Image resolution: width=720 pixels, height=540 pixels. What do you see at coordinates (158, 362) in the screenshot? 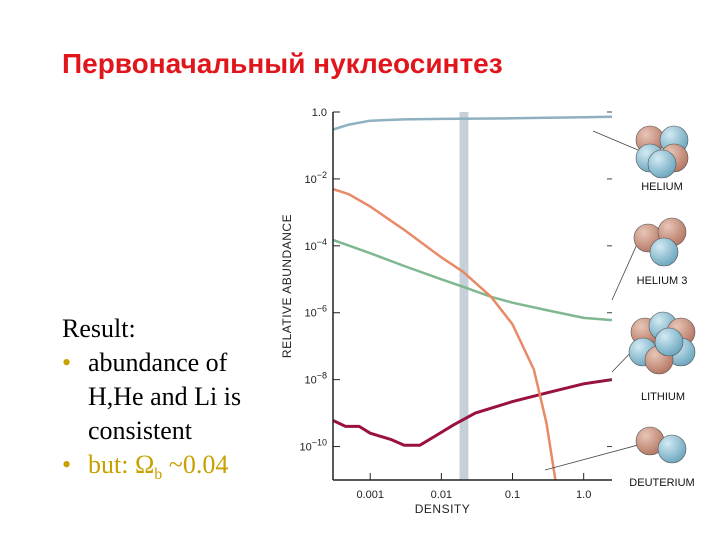
I see `bullet-text-line: abundance of` at bounding box center [158, 362].